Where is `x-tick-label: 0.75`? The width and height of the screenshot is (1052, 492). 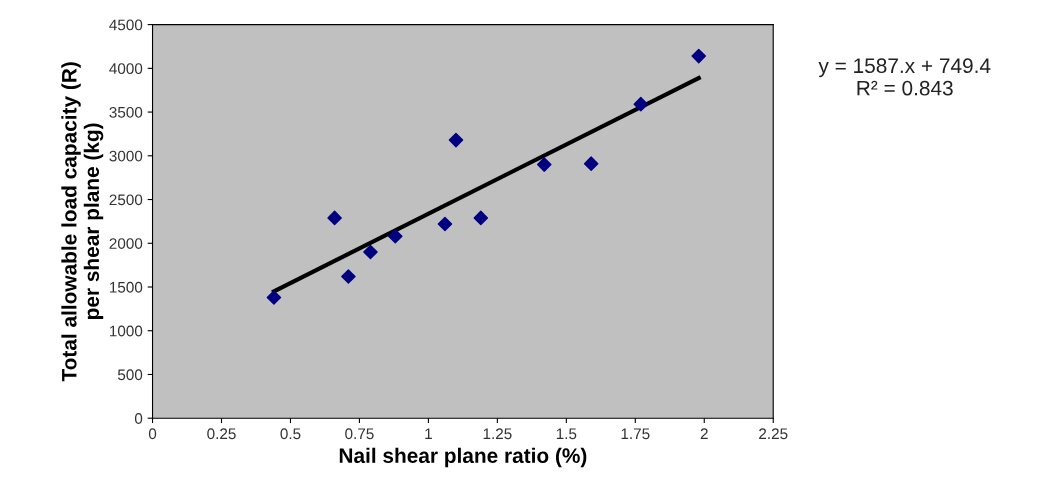
x-tick-label: 0.75 is located at coordinates (359, 434).